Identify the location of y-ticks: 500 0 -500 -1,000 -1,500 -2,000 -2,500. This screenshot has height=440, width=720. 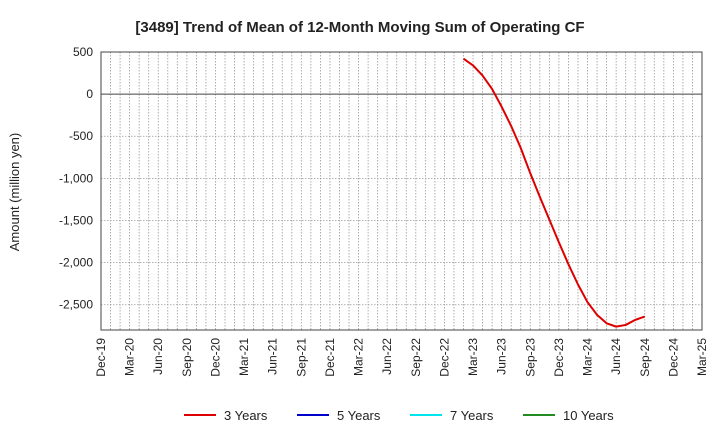
(76, 178).